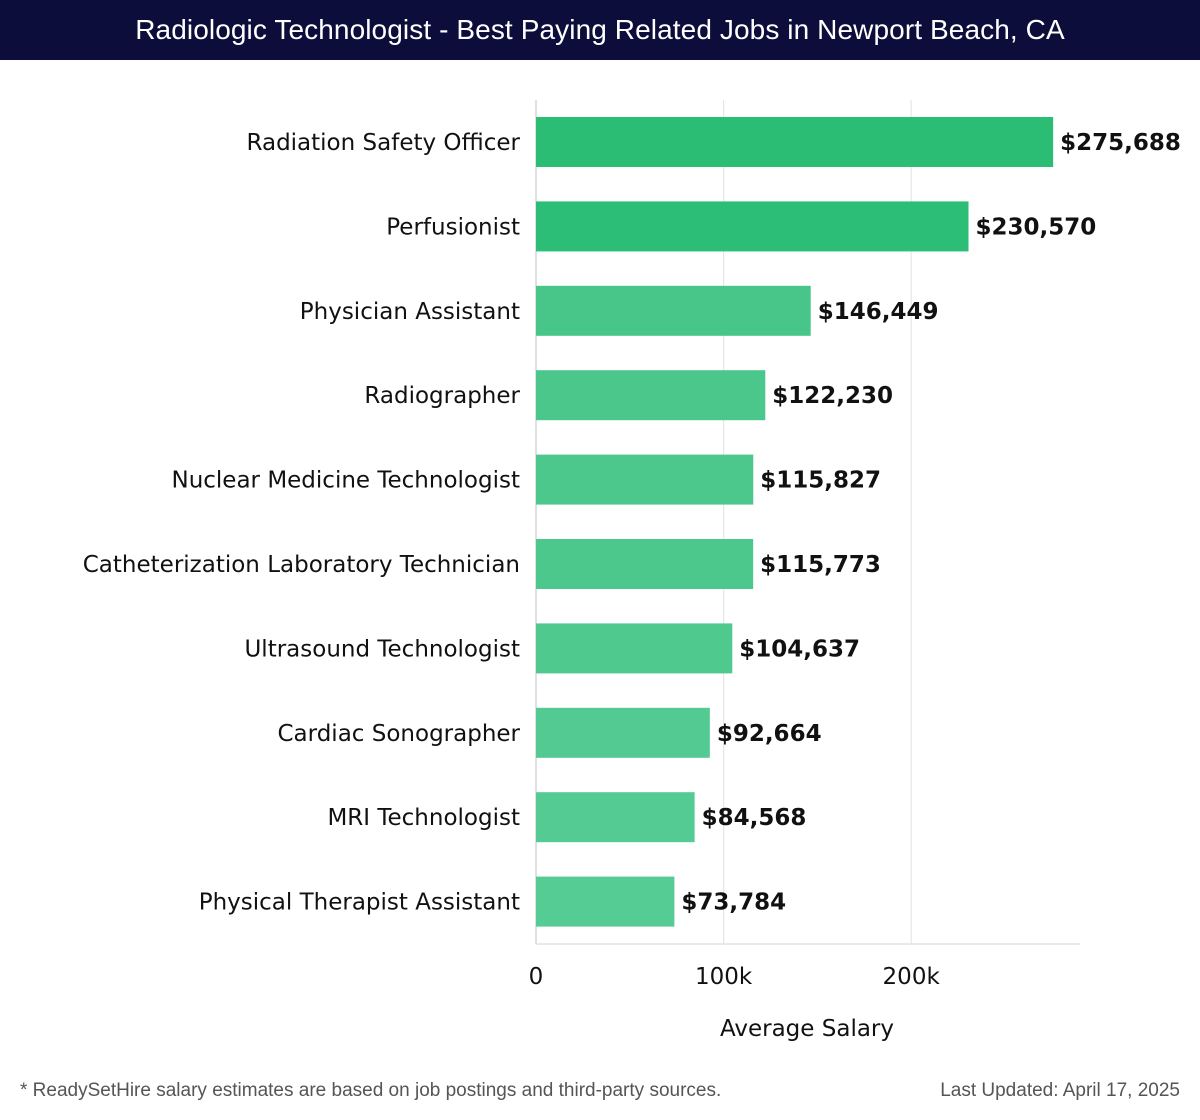 The width and height of the screenshot is (1200, 1120). Describe the element at coordinates (799, 649) in the screenshot. I see `value-label: $104,637` at that location.